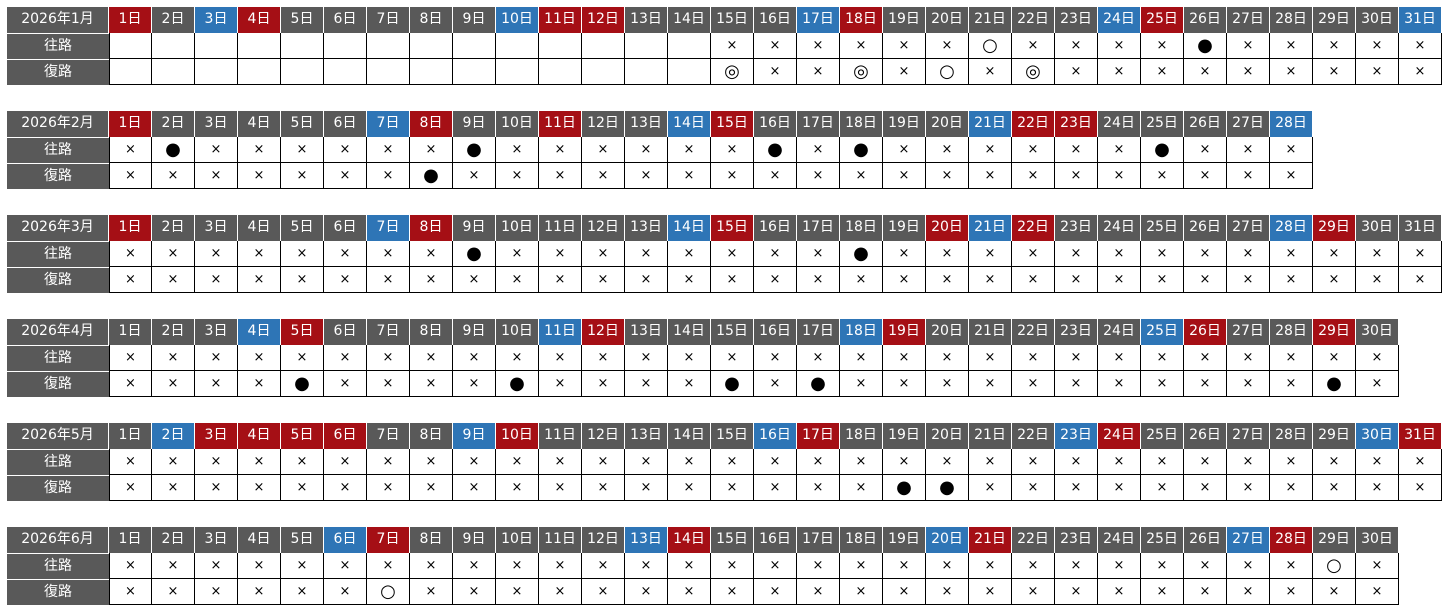 The image size is (1455, 616). Describe the element at coordinates (1033, 124) in the screenshot. I see `day-header: 22日` at that location.